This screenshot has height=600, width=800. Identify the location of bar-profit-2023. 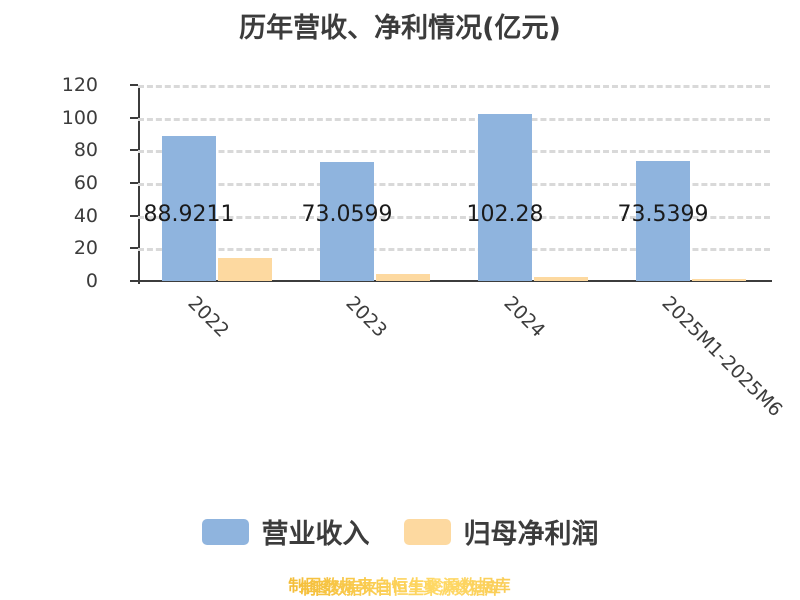
(403, 277).